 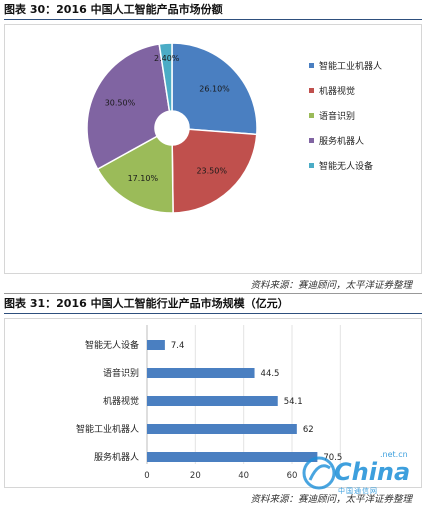 What do you see at coordinates (213, 11) in the screenshot?
I see `figure1-title: 图表 30：2016 中国人工智能产品市场份额` at bounding box center [213, 11].